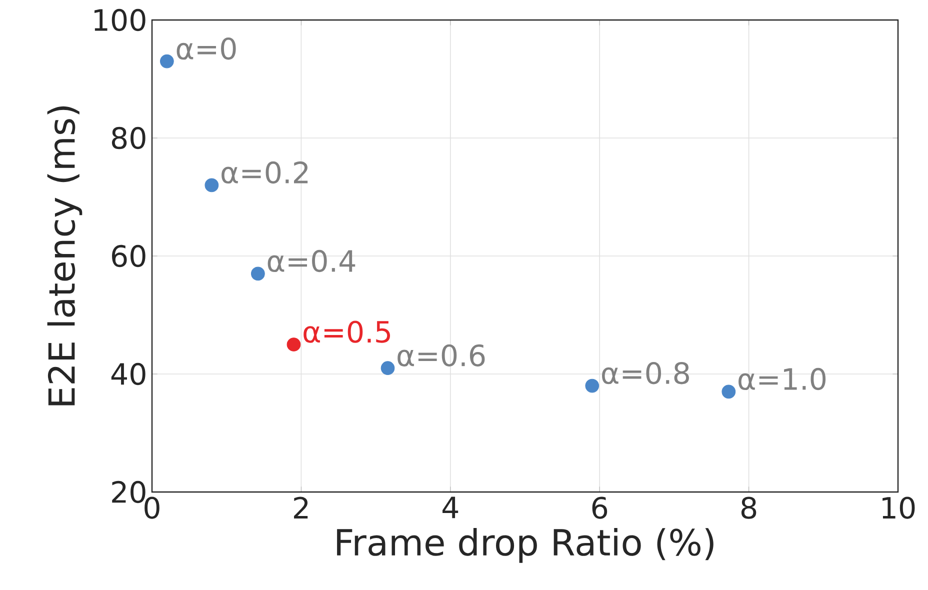  I want to click on annotation: α=0.6, so click(441, 355).